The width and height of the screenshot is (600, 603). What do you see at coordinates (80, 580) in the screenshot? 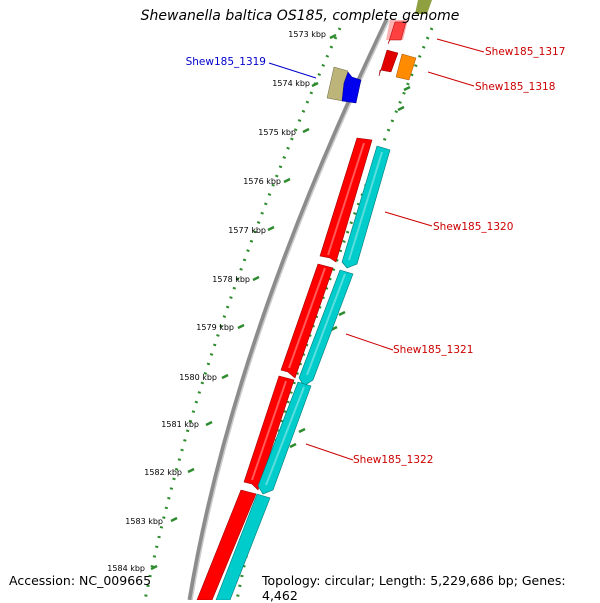
I see `accession-text: Accession: NC_009665` at bounding box center [80, 580].